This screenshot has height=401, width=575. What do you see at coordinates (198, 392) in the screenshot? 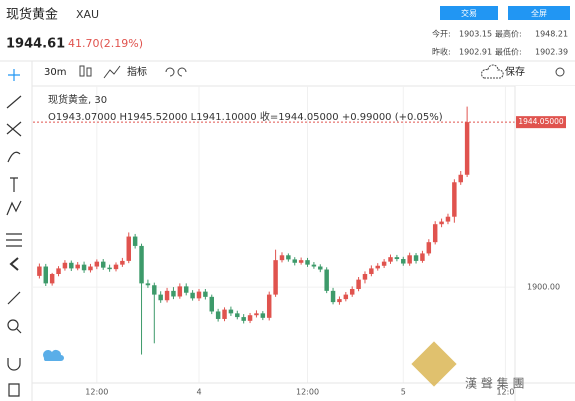
I see `x-tick-label: 4` at bounding box center [198, 392].